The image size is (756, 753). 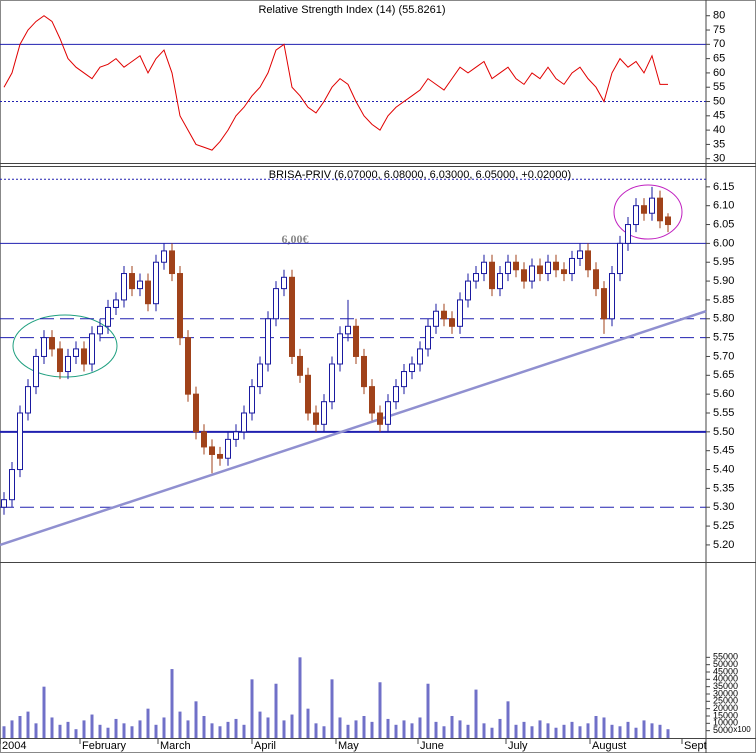 I want to click on y-tick-label: 5.75, so click(x=723, y=338).